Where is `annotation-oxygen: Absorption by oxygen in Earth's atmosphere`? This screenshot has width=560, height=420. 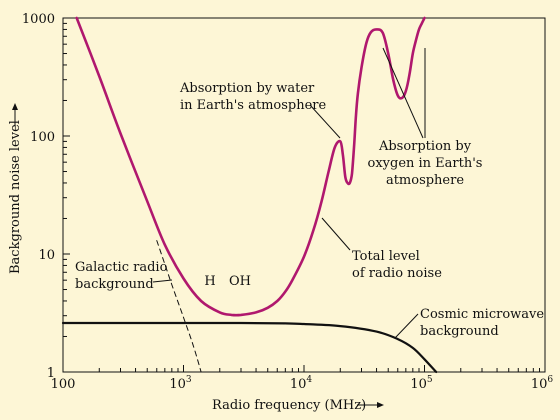 annotation-oxygen: Absorption by oxygen in Earth's atmosphere is located at coordinates (425, 163).